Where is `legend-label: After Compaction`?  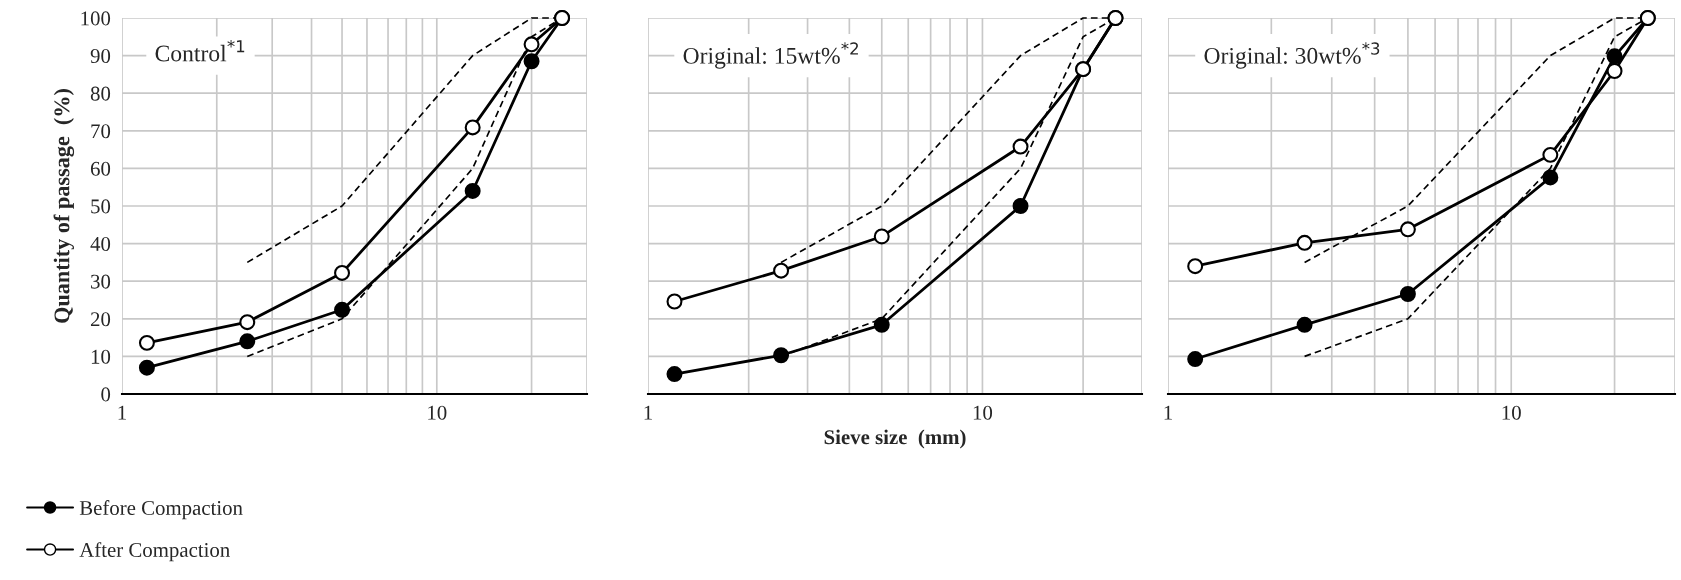 legend-label: After Compaction is located at coordinates (154, 552).